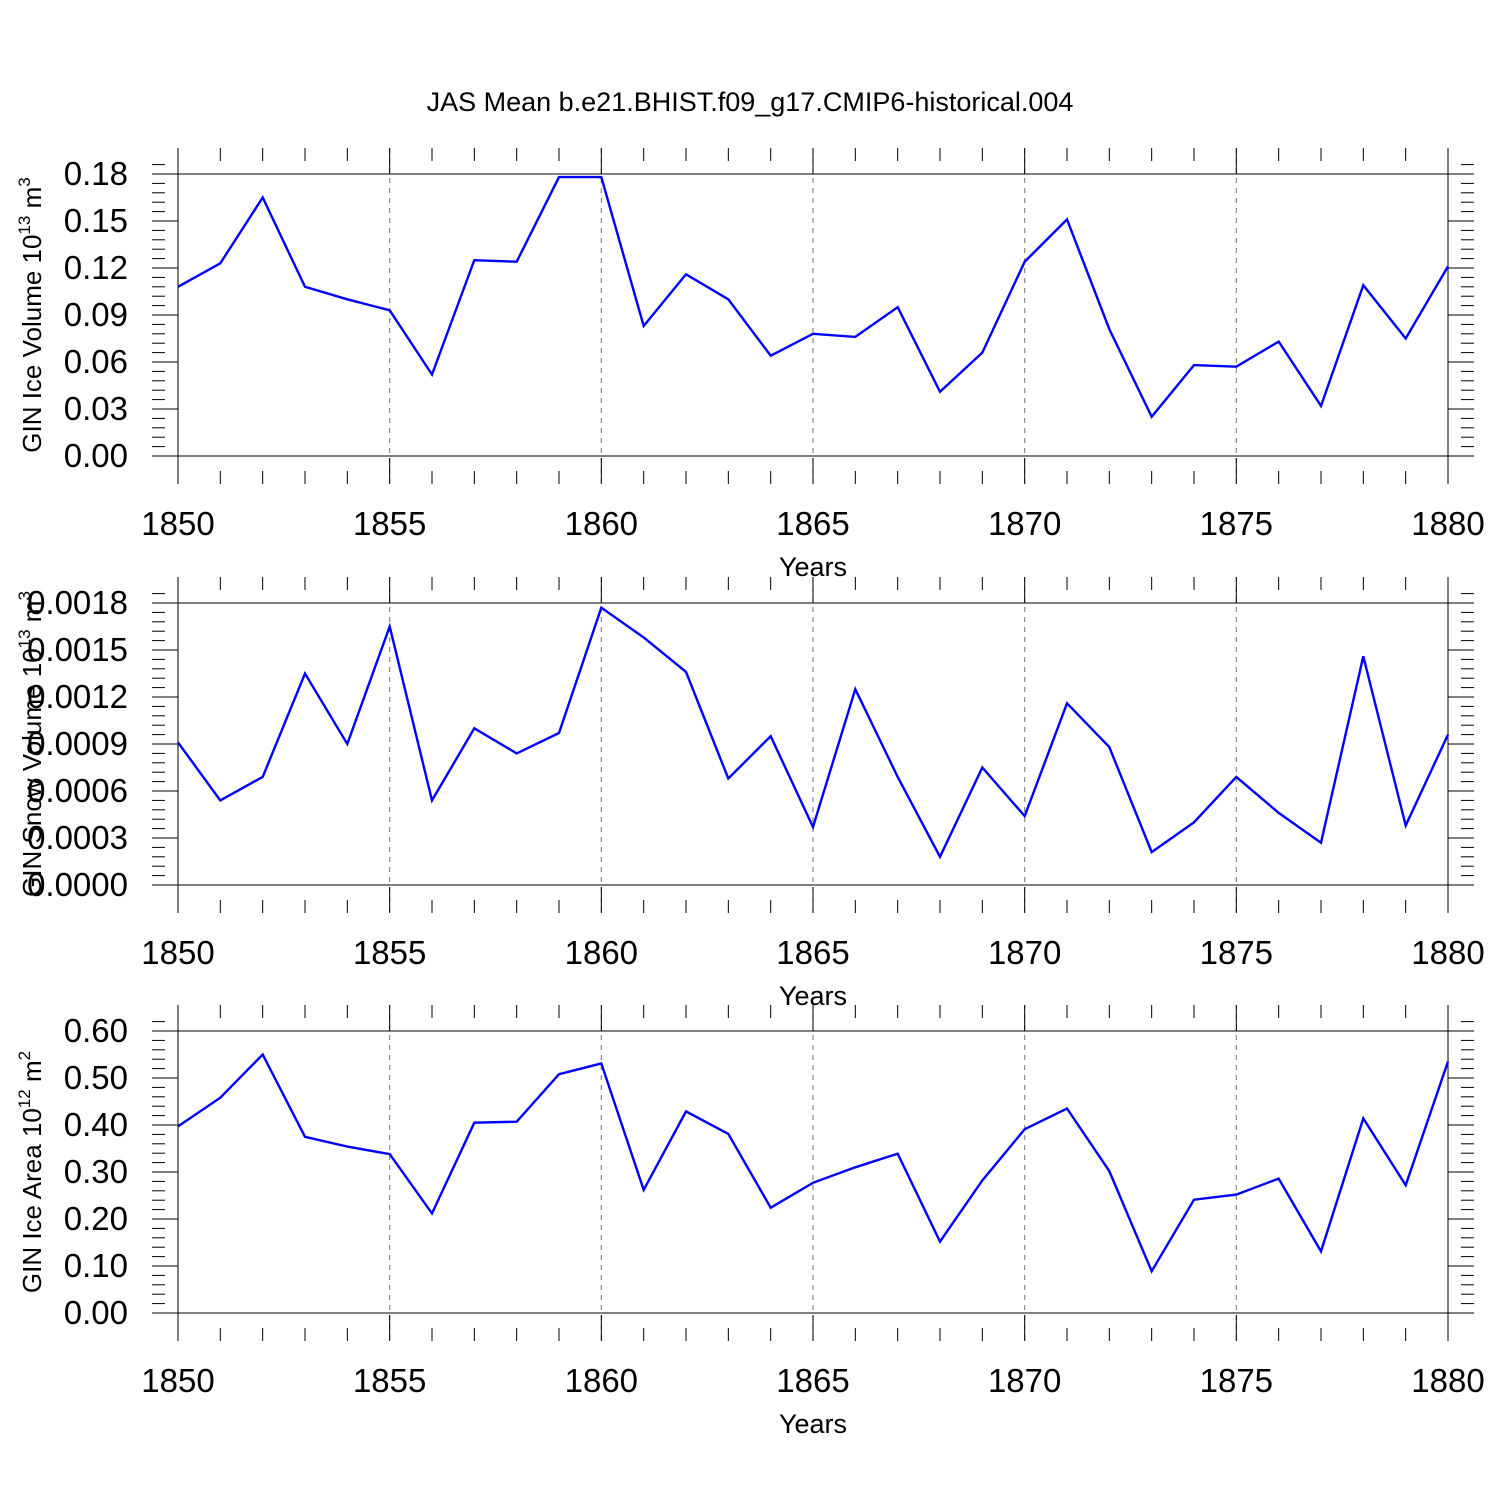 Image resolution: width=1500 pixels, height=1500 pixels. Describe the element at coordinates (96, 173) in the screenshot. I see `y-tick-label: 0.18` at that location.